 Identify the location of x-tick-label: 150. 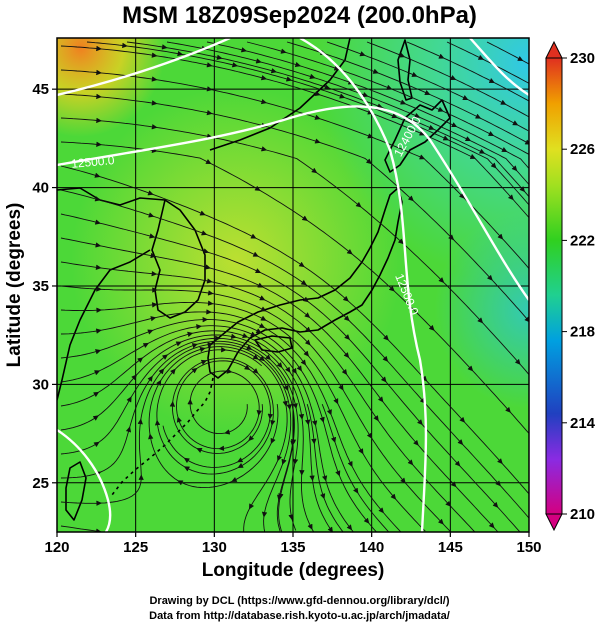
(528, 547).